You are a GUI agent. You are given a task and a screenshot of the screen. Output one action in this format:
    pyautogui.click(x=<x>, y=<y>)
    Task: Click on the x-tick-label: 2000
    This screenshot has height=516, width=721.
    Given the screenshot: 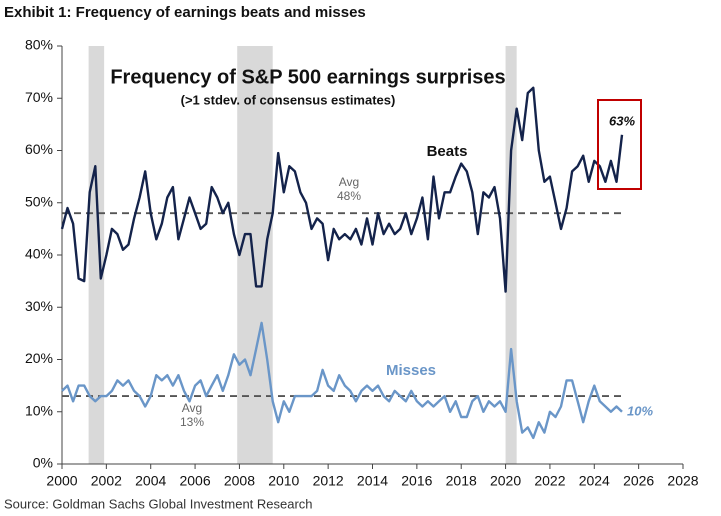 What is the action you would take?
    pyautogui.click(x=61, y=481)
    